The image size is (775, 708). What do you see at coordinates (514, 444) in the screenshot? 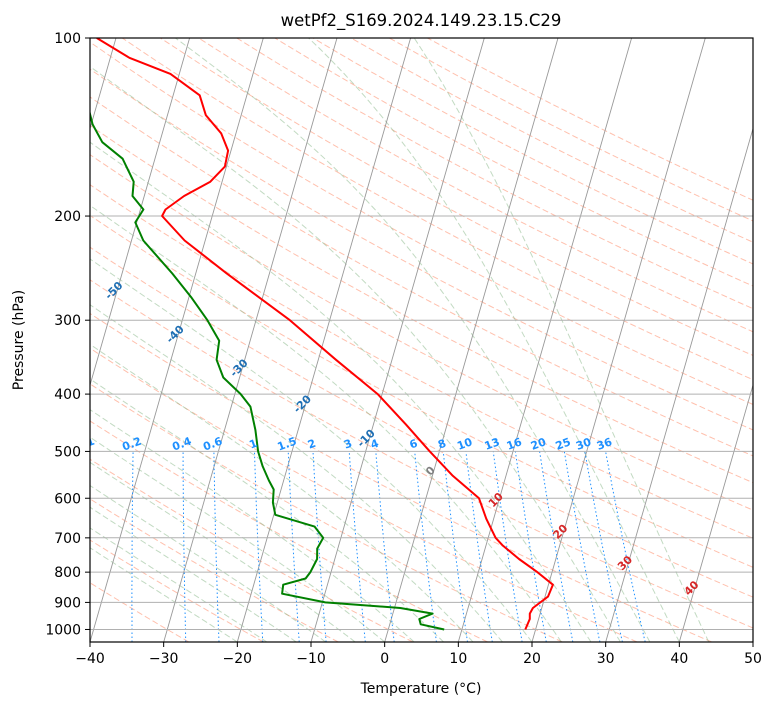
I see `mixing-ratio-label: 16` at bounding box center [514, 444].